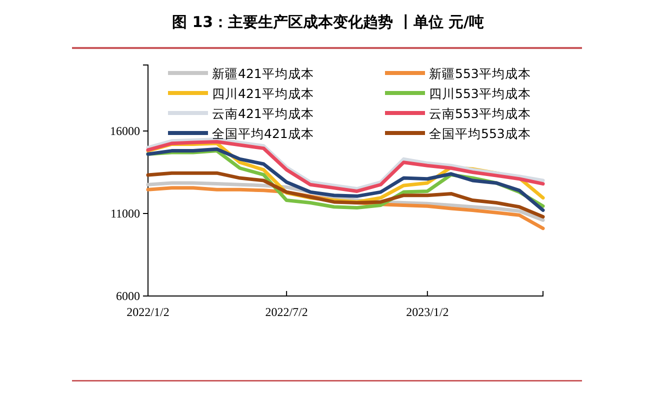 The height and width of the screenshot is (414, 656). I want to click on x-tick-label: 2022/1/2, so click(148, 311).